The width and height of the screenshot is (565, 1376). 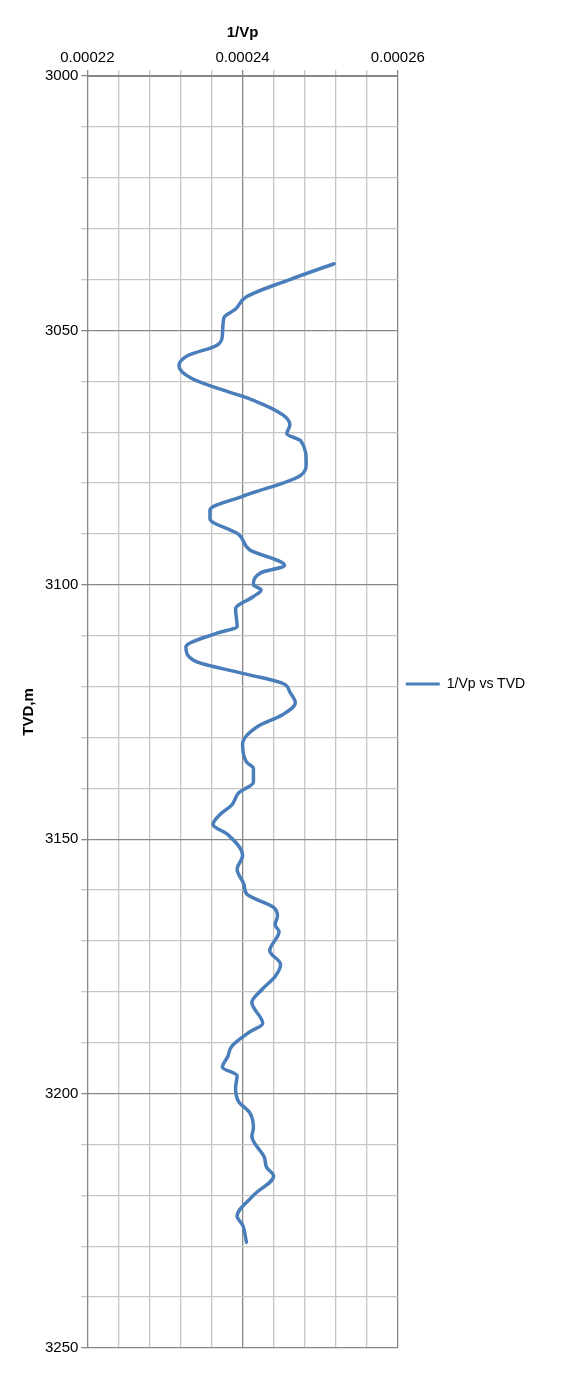 I want to click on y-tick-label: 3250, so click(x=61, y=1347).